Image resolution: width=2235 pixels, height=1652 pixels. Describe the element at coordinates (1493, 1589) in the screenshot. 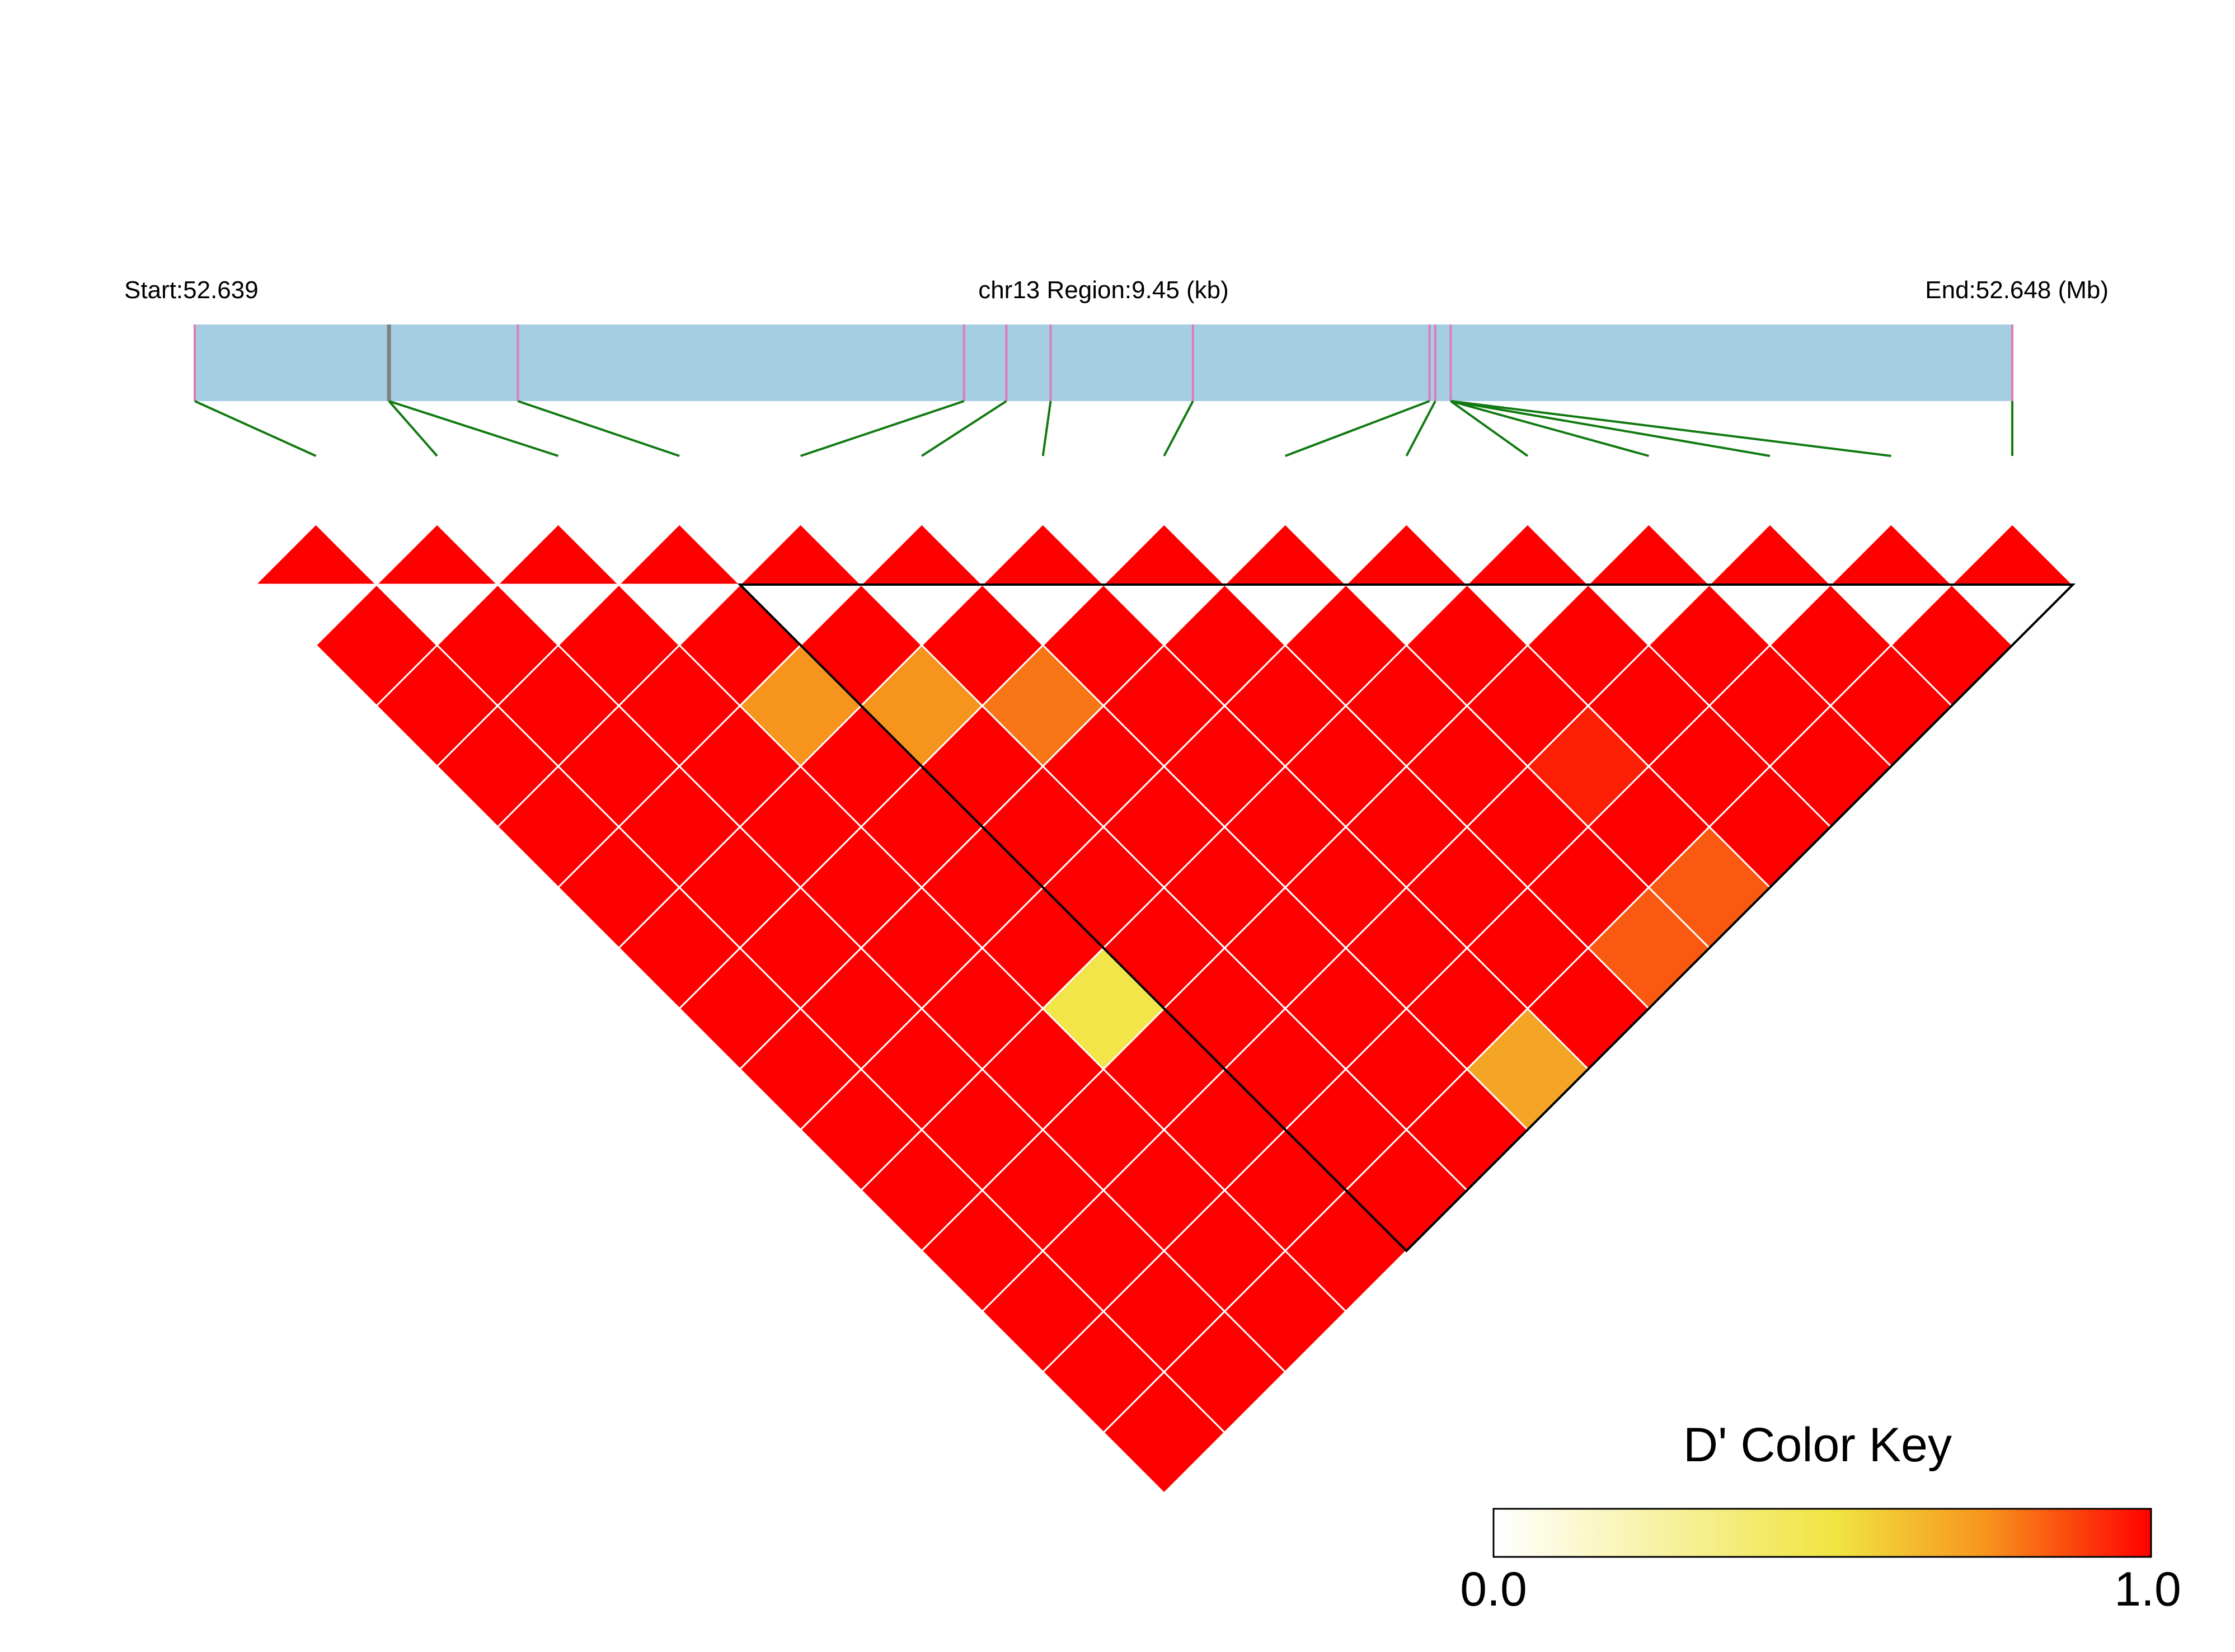

I see `color-key-min-label: 0.0` at that location.